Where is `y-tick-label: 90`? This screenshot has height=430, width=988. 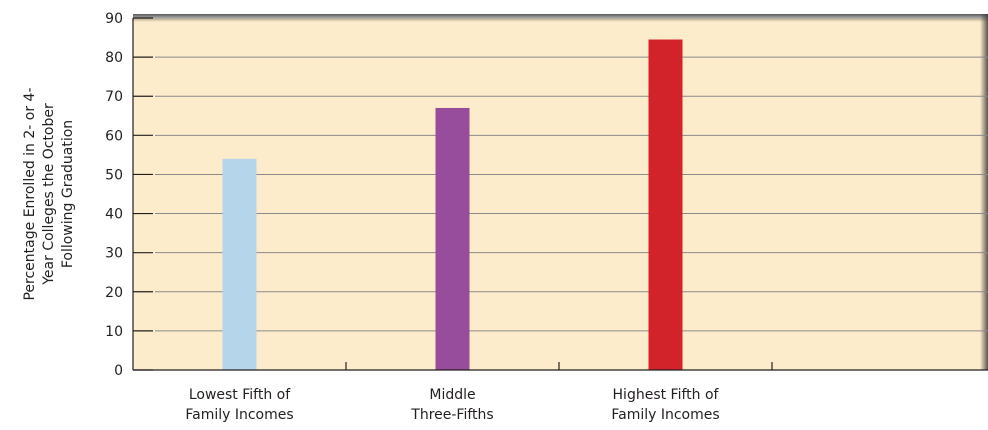 y-tick-label: 90 is located at coordinates (114, 19).